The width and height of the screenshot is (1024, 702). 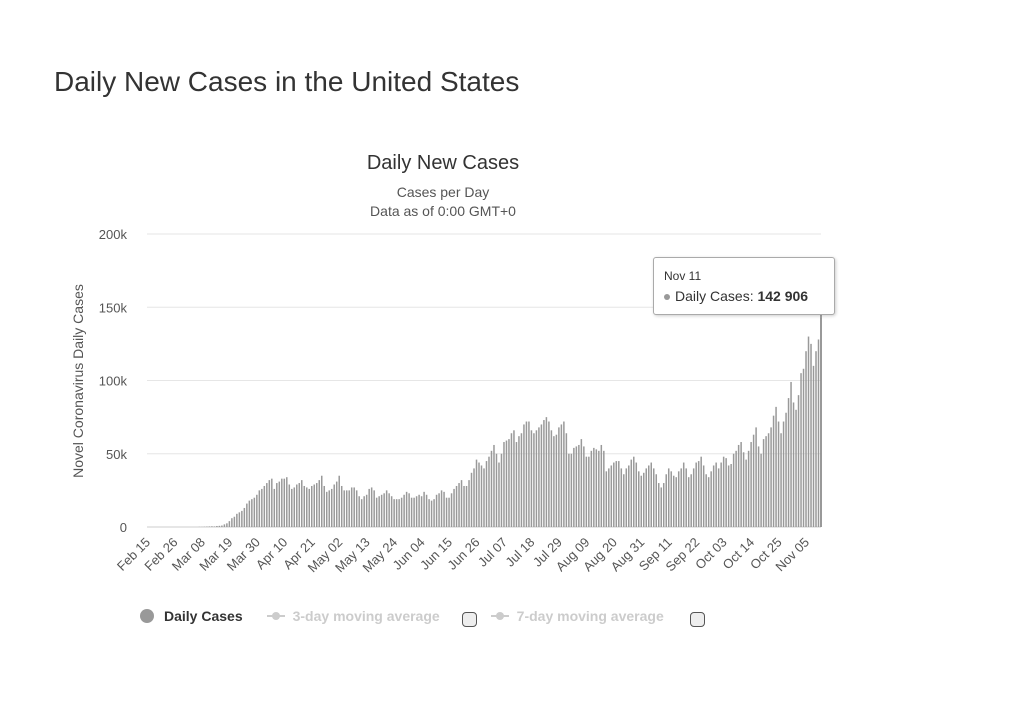 What do you see at coordinates (697, 619) in the screenshot?
I see `7day-checkbox` at bounding box center [697, 619].